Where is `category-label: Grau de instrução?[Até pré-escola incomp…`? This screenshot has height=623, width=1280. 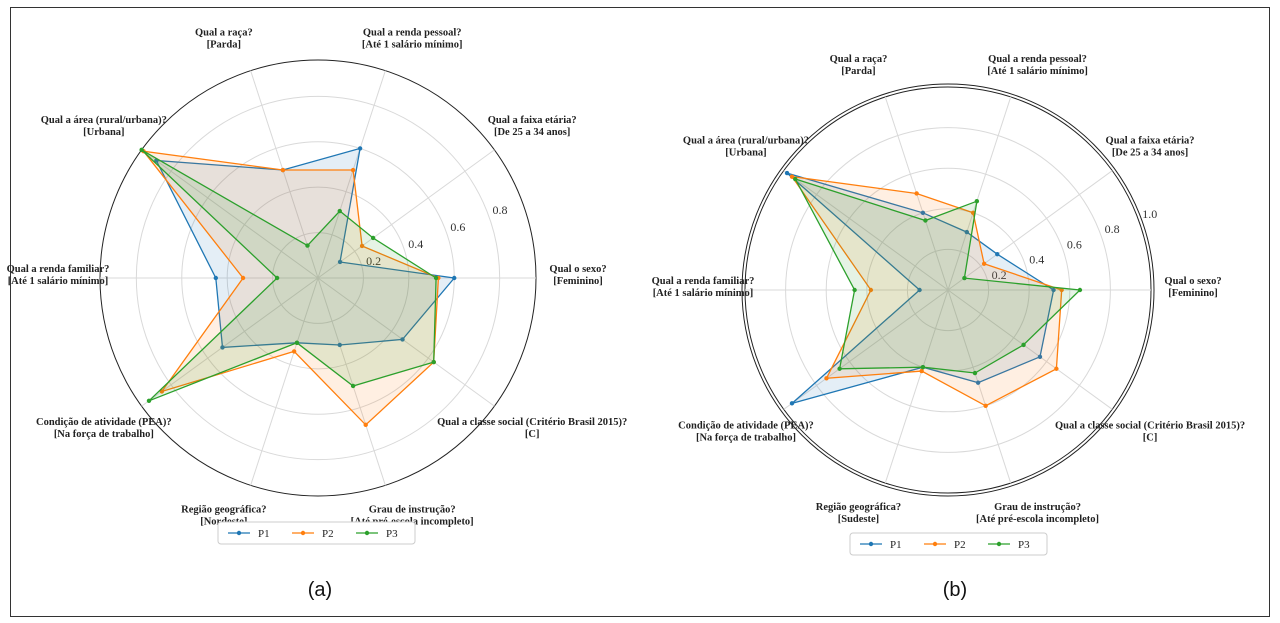 category-label: Grau de instrução?[Até pré-escola incomp… is located at coordinates (1037, 513).